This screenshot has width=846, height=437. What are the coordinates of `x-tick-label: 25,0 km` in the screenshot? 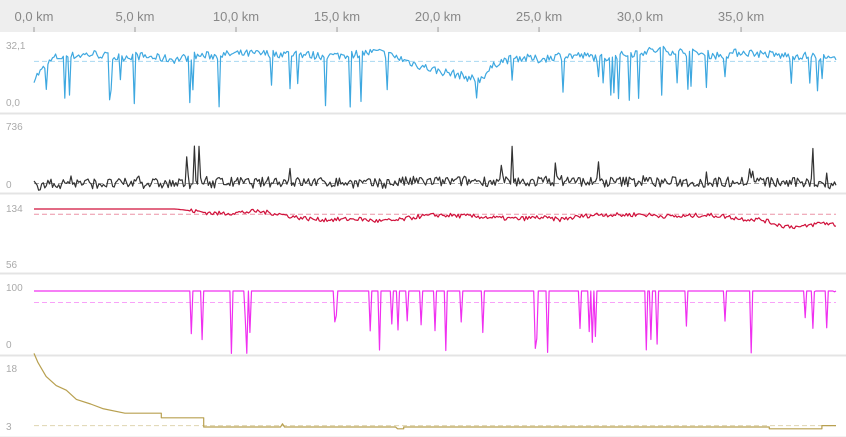 It's located at (539, 16).